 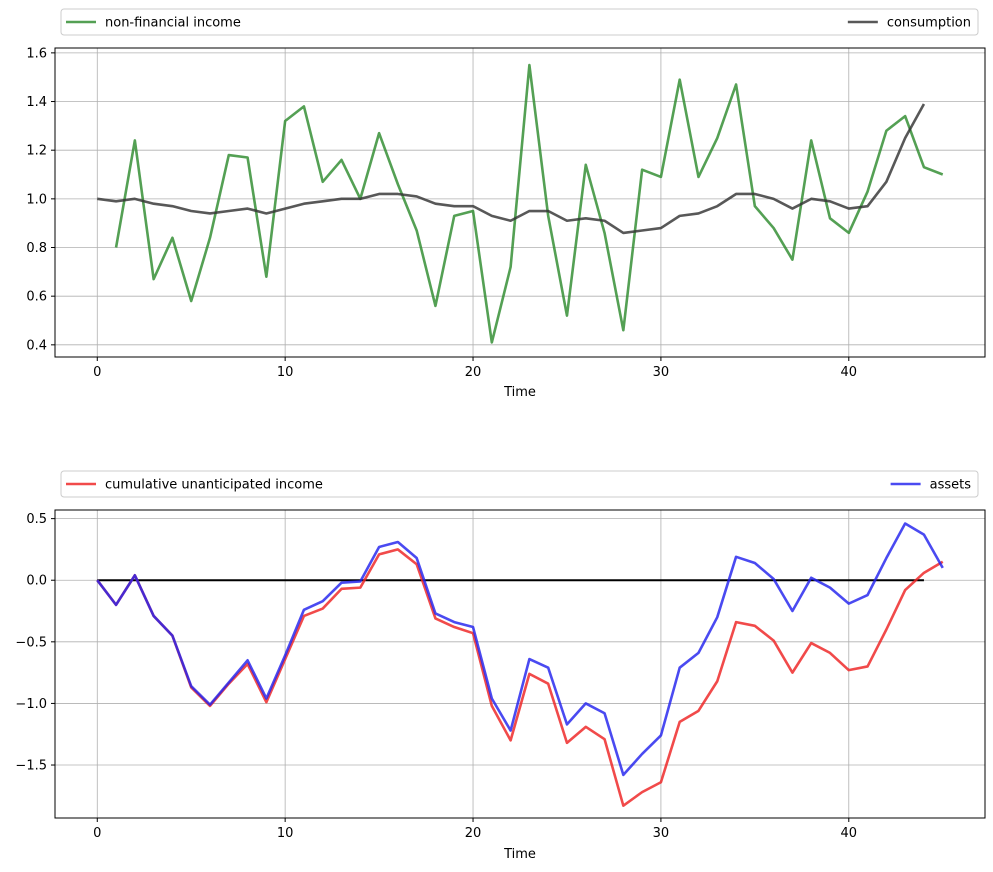 What do you see at coordinates (214, 485) in the screenshot?
I see `legend-label: cumulative unanticipated income` at bounding box center [214, 485].